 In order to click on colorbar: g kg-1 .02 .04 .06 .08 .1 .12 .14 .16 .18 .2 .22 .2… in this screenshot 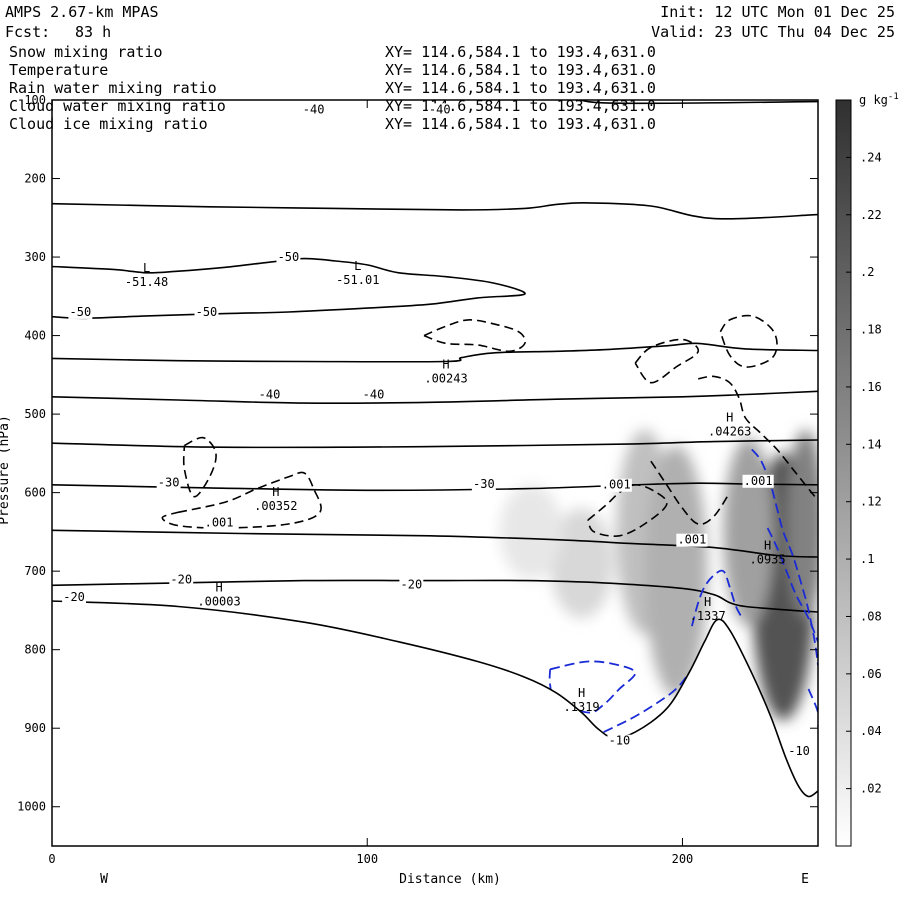, I will do `click(867, 469)`.